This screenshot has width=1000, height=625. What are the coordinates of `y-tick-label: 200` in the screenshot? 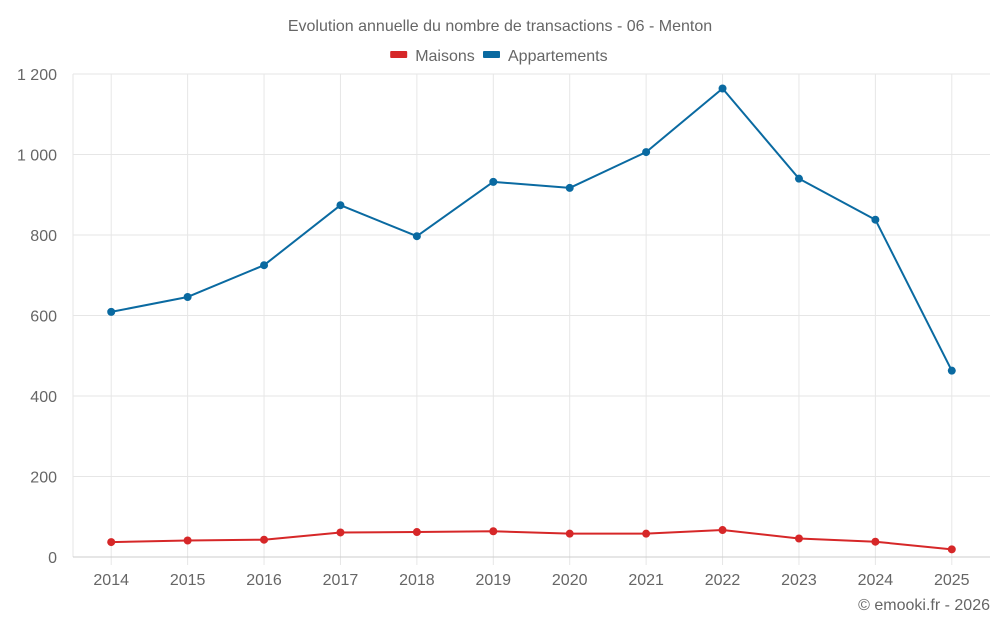 It's located at (43, 478).